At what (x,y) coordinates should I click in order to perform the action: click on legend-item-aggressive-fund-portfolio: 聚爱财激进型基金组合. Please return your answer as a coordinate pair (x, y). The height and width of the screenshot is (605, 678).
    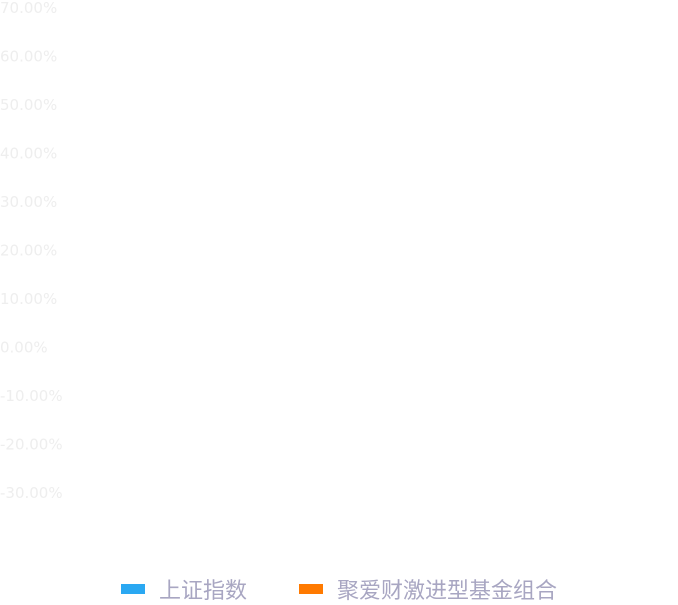
    Looking at the image, I should click on (428, 589).